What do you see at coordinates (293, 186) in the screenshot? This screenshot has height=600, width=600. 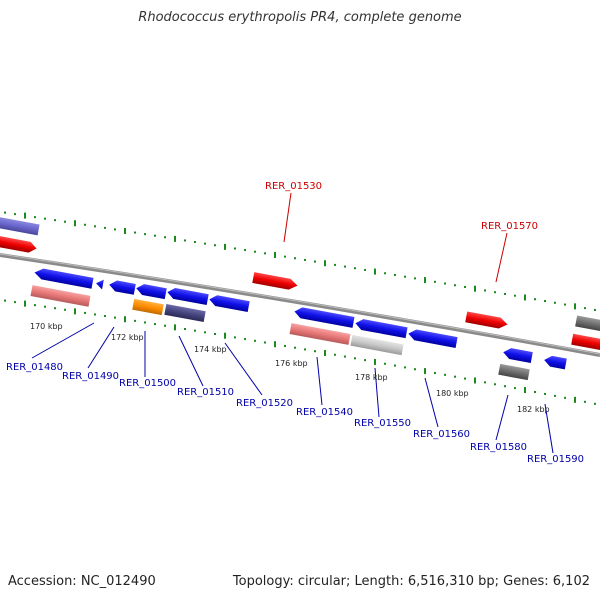 I see `gene-label: RER_01530` at bounding box center [293, 186].